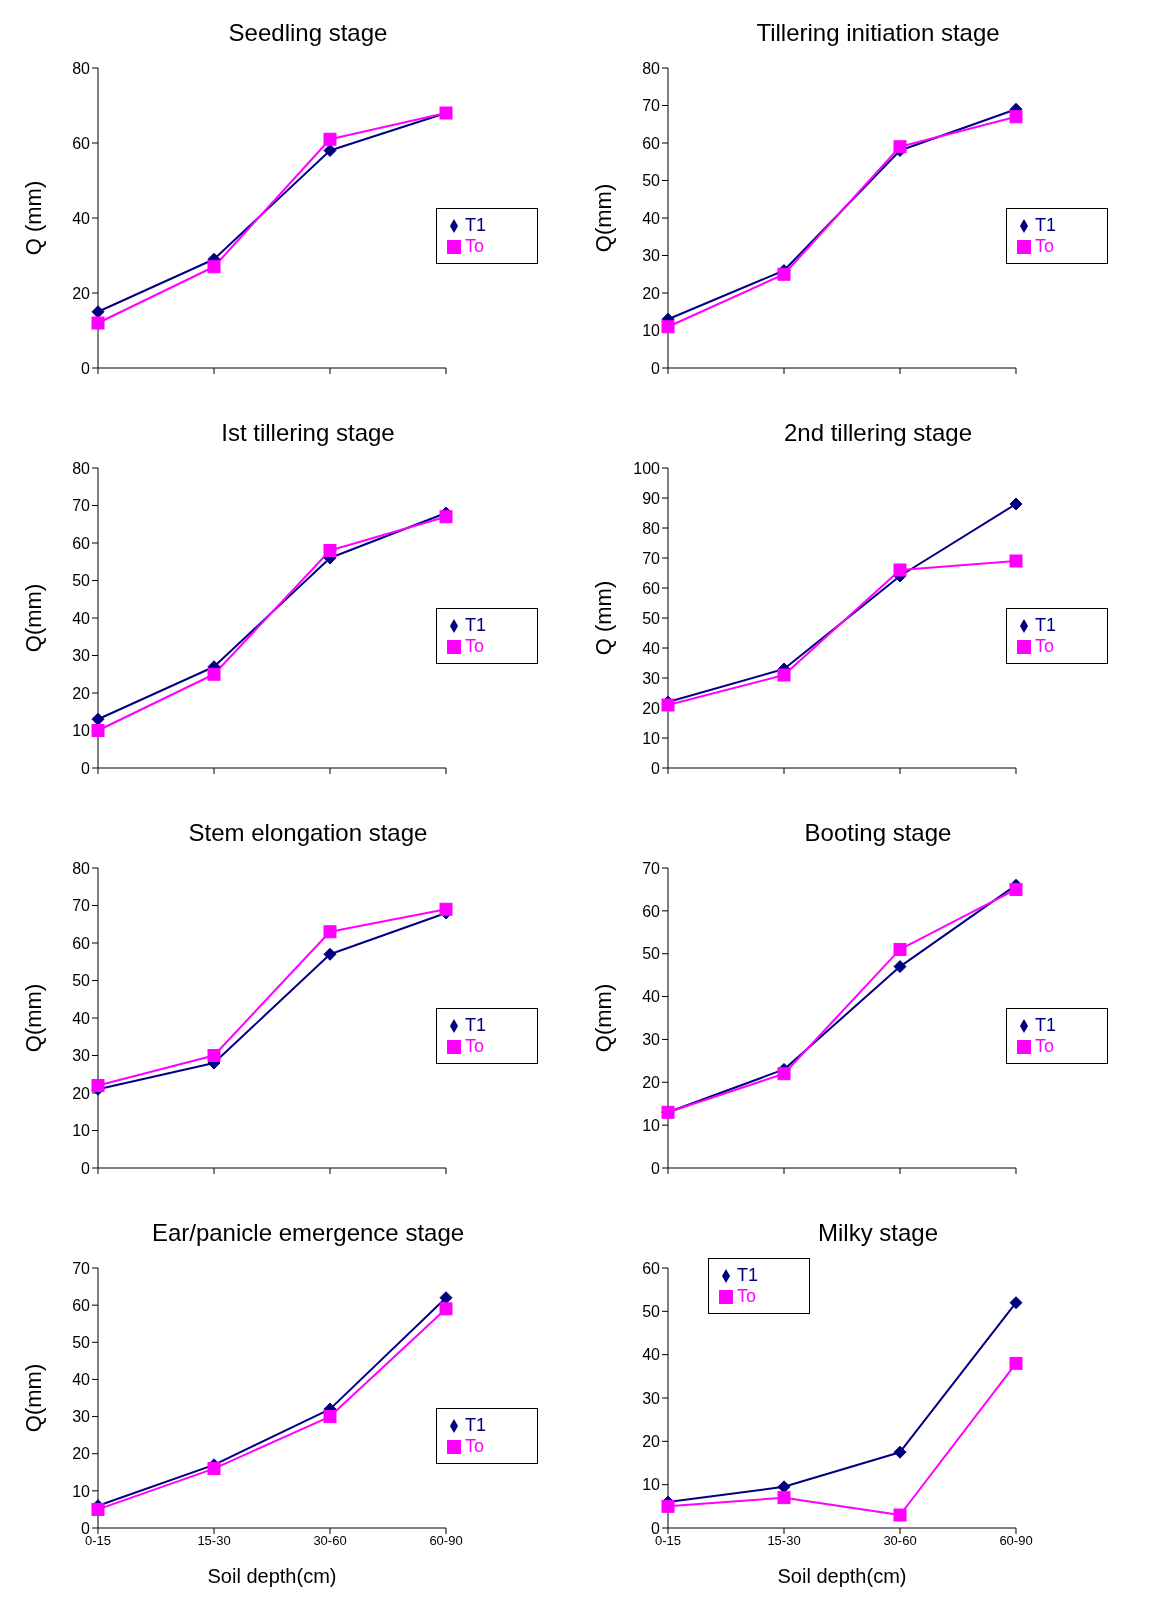 The width and height of the screenshot is (1161, 1618). I want to click on chart-title: Seedling stage, so click(308, 33).